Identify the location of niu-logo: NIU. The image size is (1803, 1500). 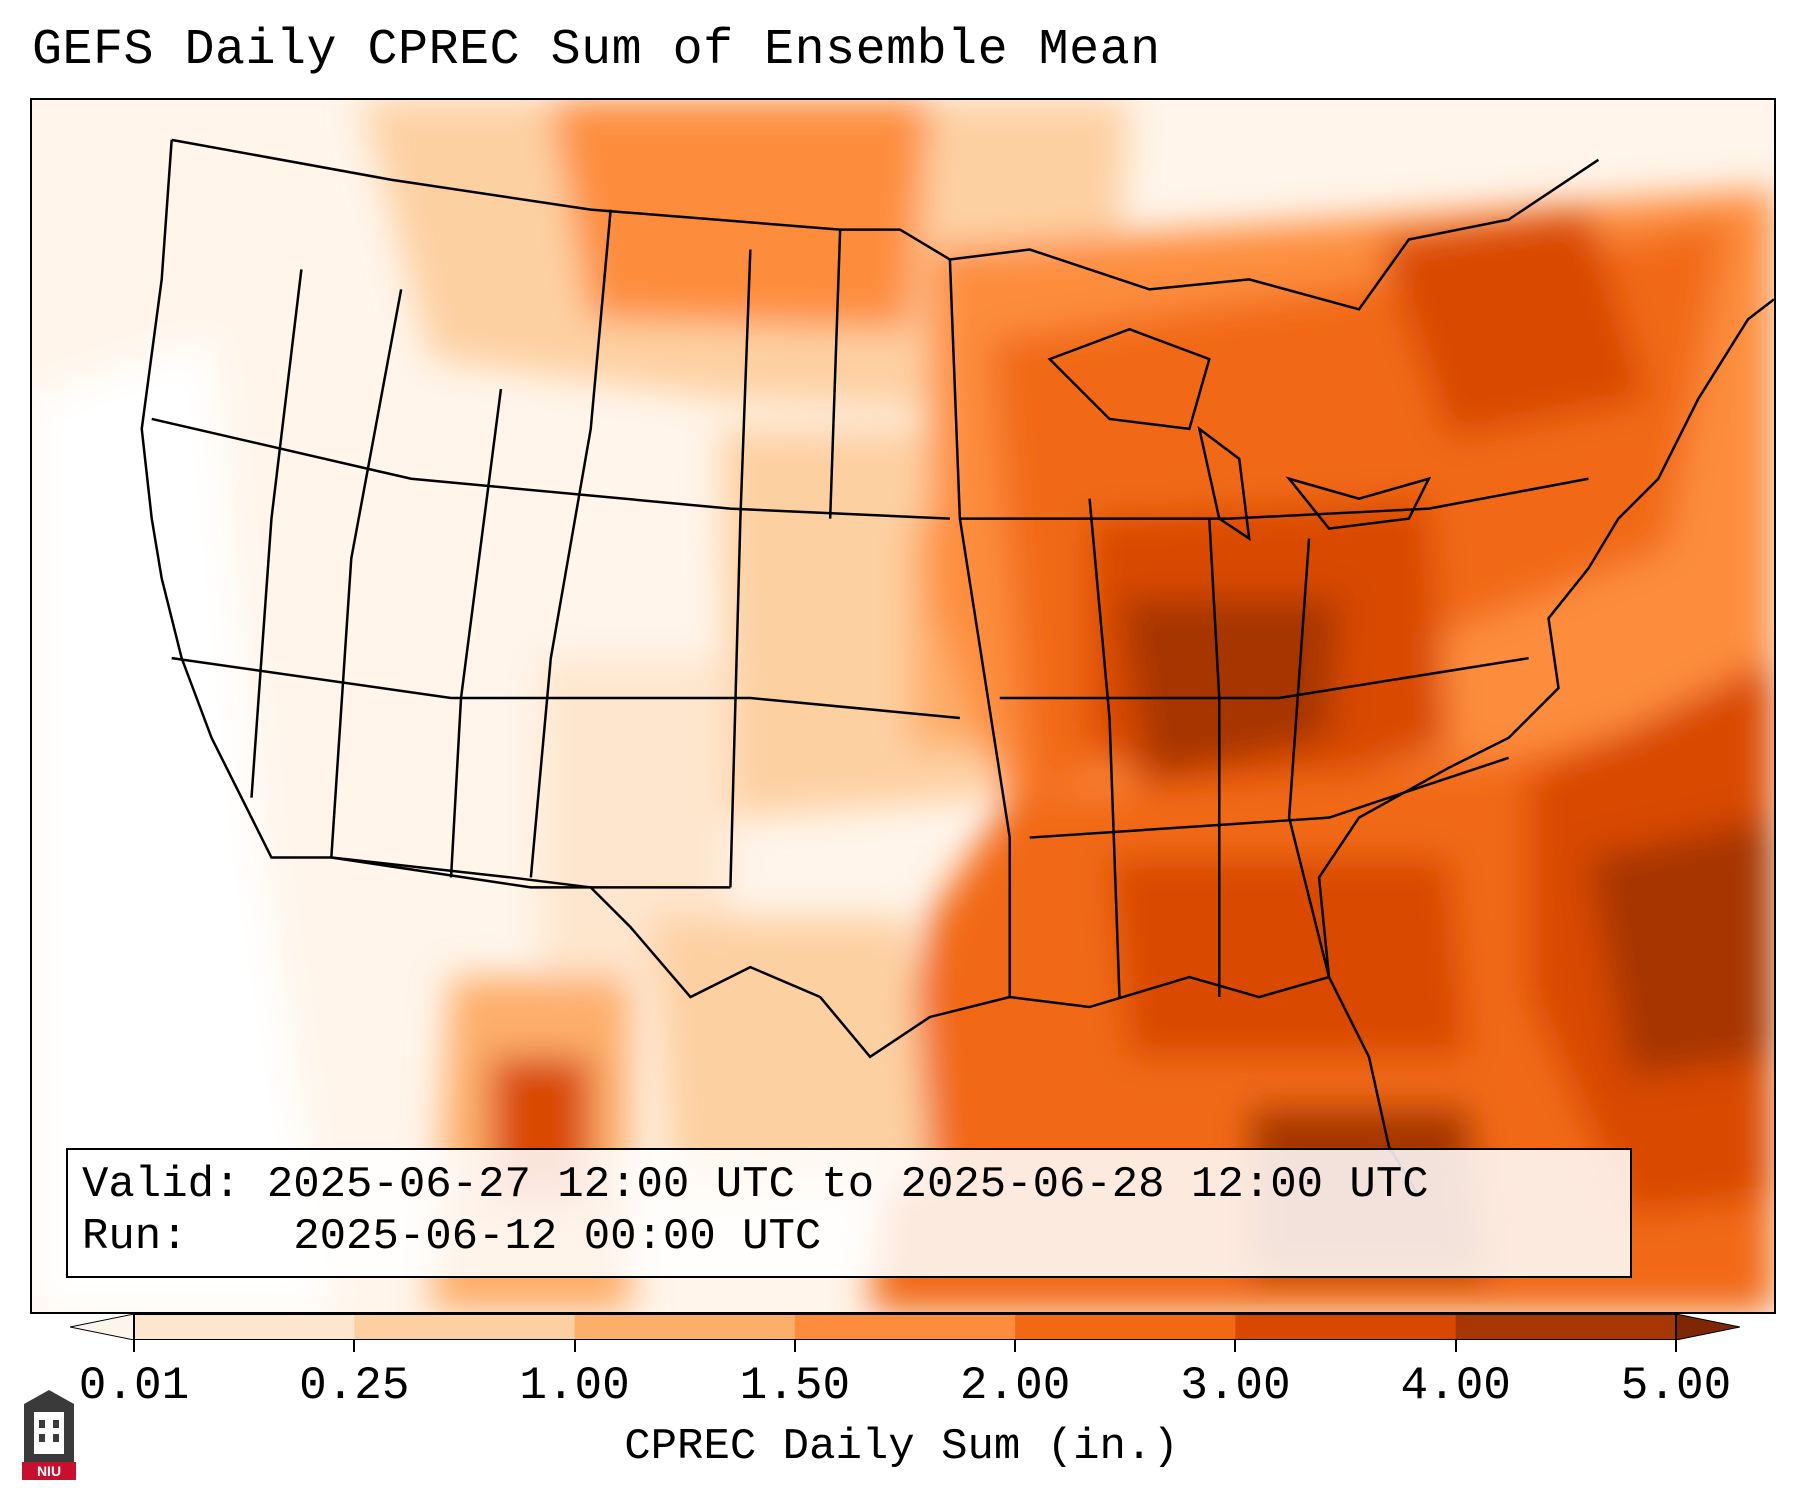
(49, 1435).